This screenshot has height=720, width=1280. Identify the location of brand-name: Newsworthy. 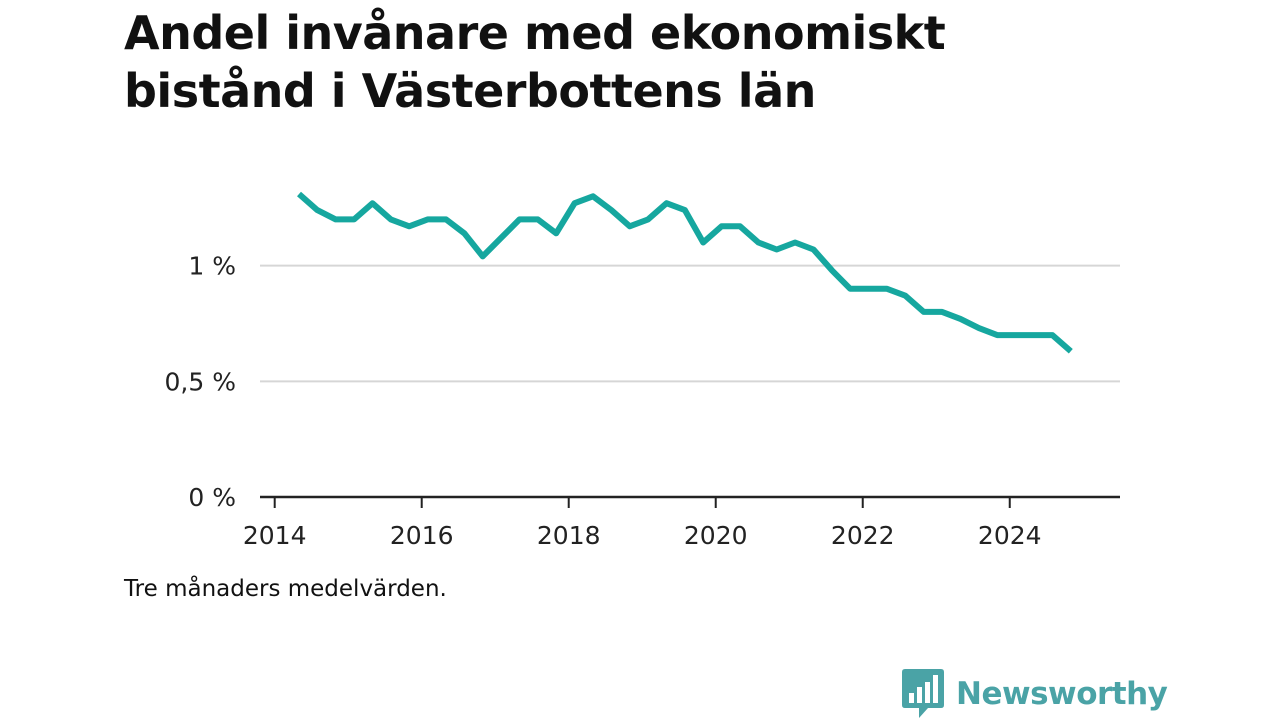
(1062, 694).